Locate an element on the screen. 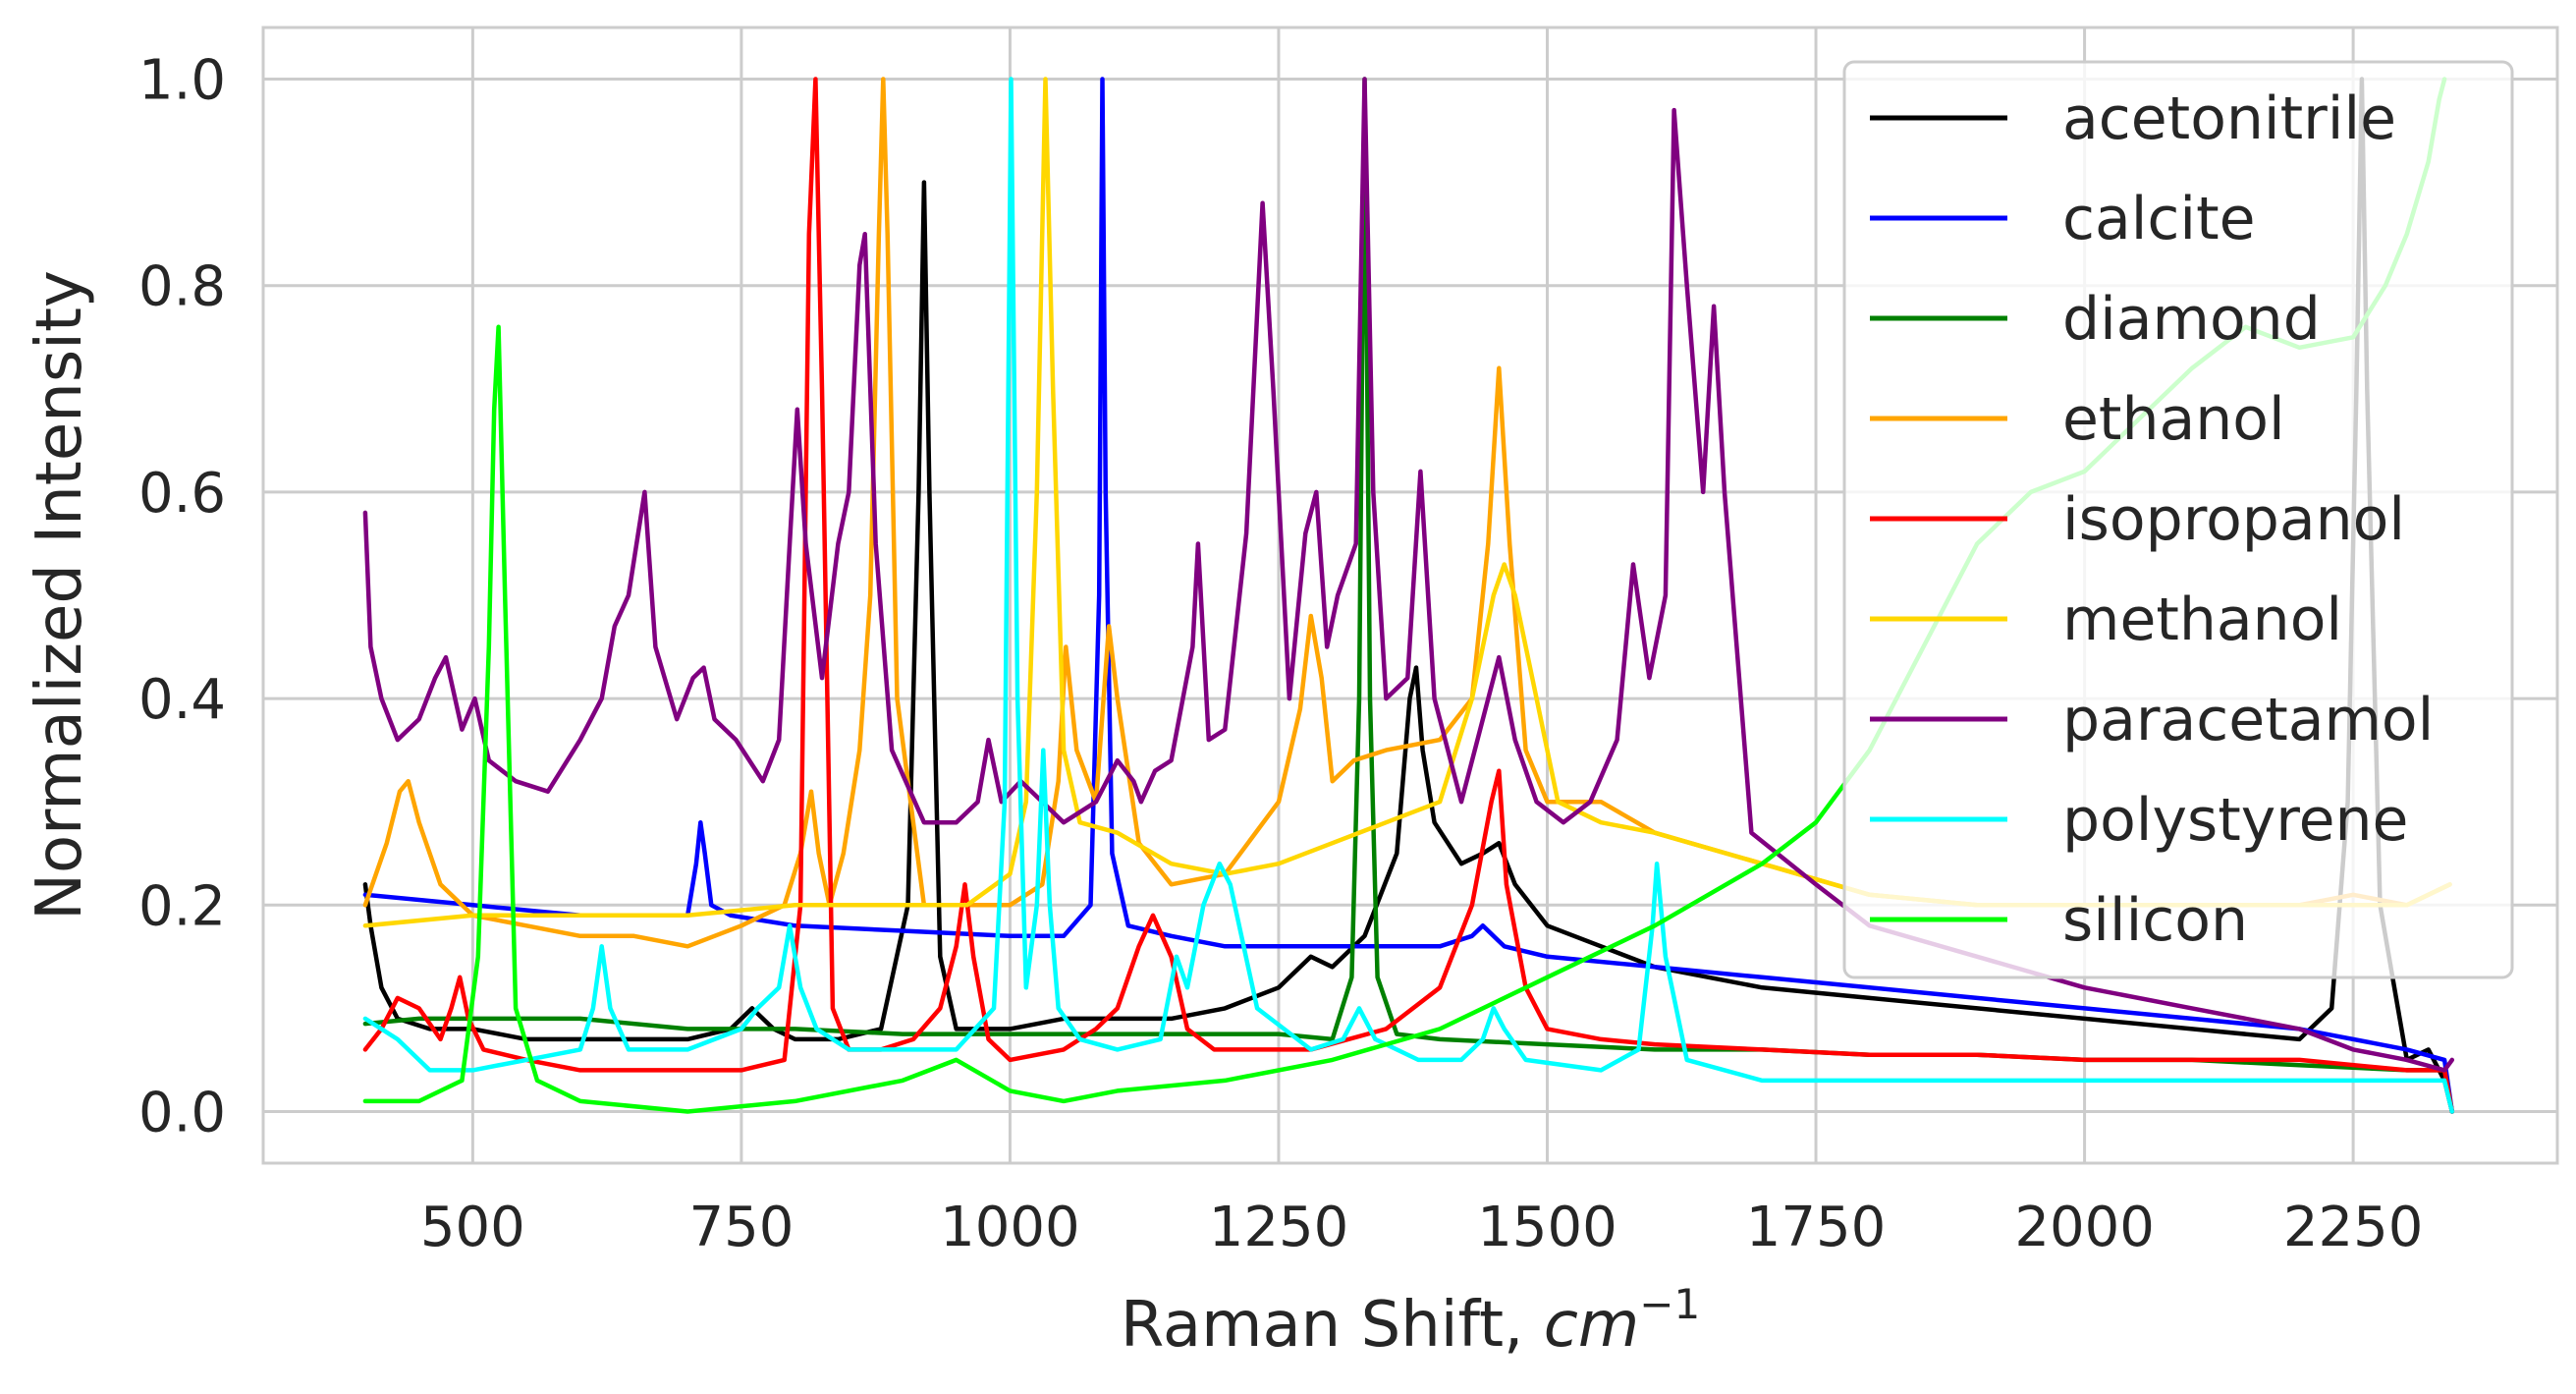 The height and width of the screenshot is (1394, 2576). legend-label-ethanol: ethanol is located at coordinates (2173, 419).